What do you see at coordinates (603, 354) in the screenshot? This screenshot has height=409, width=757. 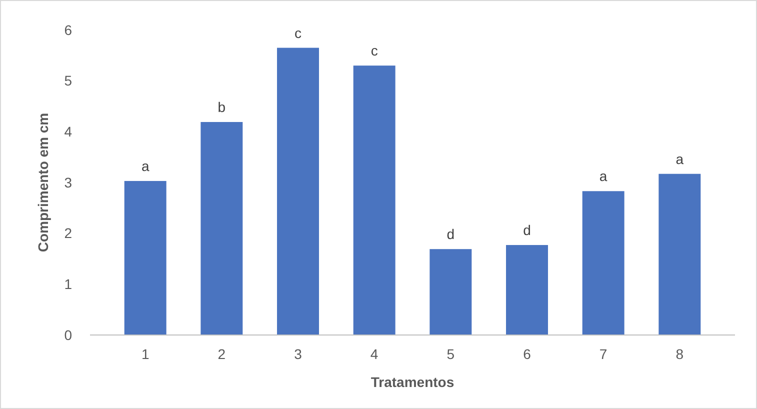 I see `x-tick-label: 7` at bounding box center [603, 354].